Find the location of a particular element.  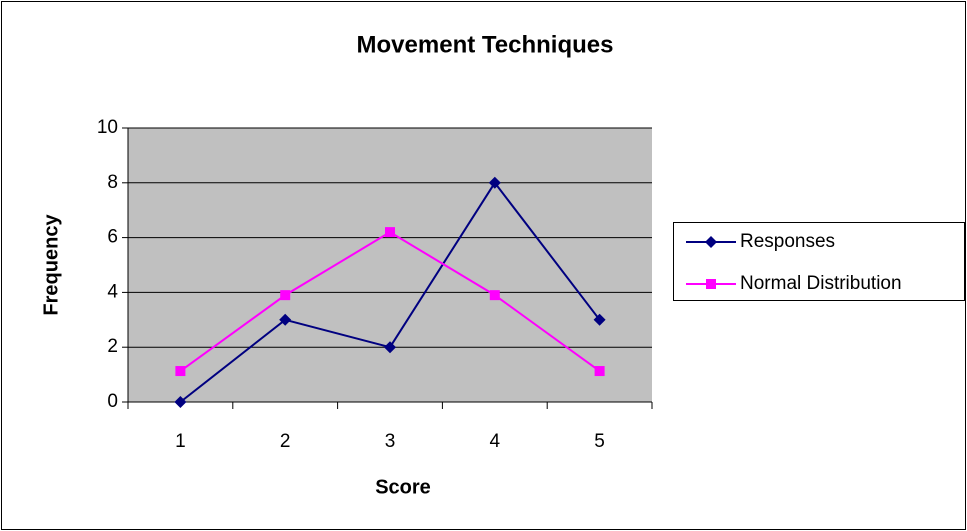

x-tick-label: 3 is located at coordinates (390, 441).